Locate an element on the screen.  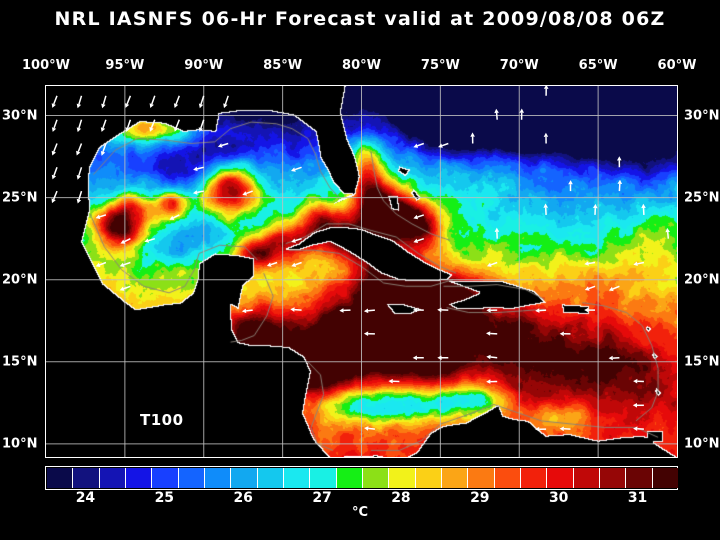
lat-tick-right-2: 20°N is located at coordinates (702, 280).